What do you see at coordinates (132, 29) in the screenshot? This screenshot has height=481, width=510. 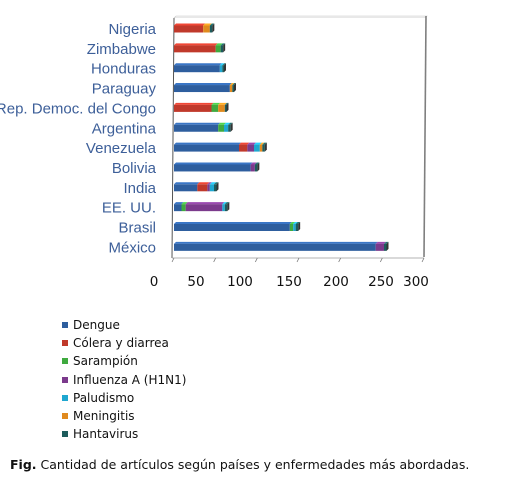 I see `category-label: Nigeria` at bounding box center [132, 29].